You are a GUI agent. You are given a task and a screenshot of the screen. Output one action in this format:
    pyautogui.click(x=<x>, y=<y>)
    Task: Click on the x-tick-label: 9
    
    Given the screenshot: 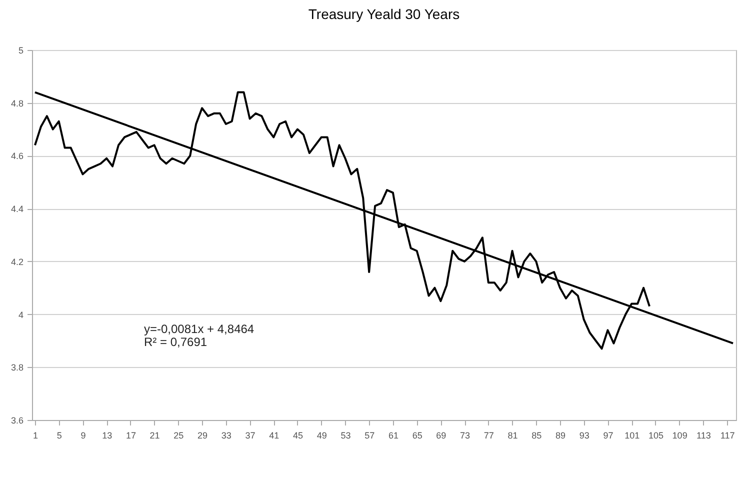 What is the action you would take?
    pyautogui.click(x=83, y=435)
    